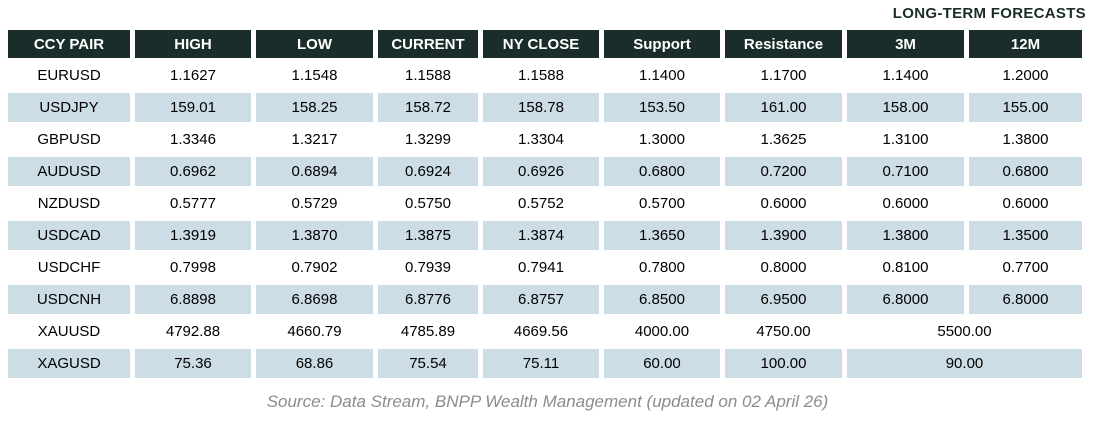 The height and width of the screenshot is (421, 1095). Describe the element at coordinates (69, 235) in the screenshot. I see `pair-cell: USDCAD` at that location.